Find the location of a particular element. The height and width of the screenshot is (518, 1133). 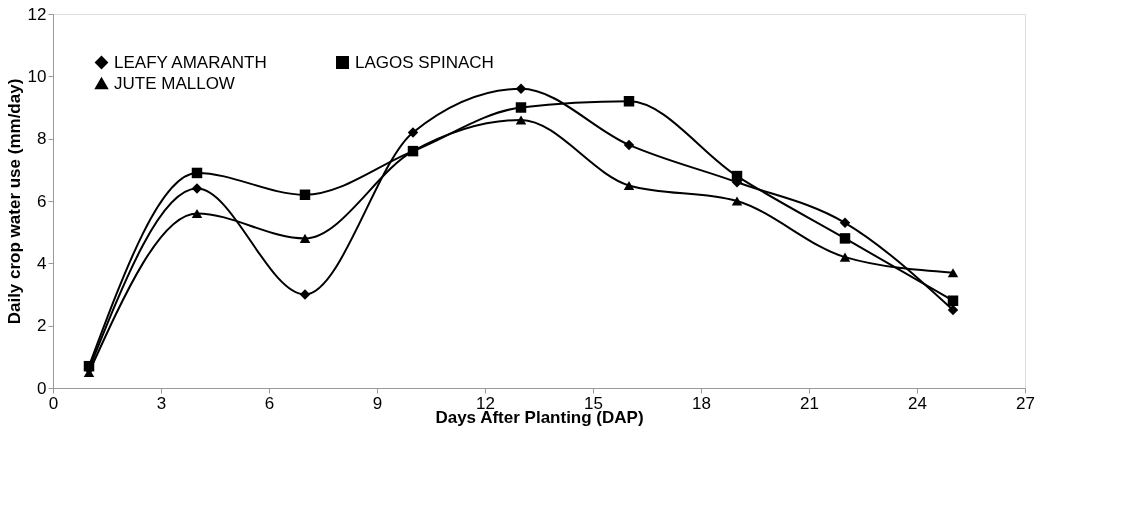

y-axis-title: Daily crop water use (mm/day) is located at coordinates (14, 201).